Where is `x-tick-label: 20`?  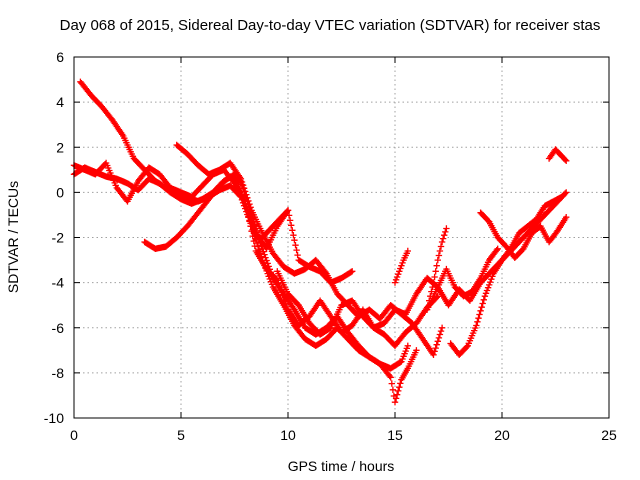 x-tick-label: 20 is located at coordinates (502, 435).